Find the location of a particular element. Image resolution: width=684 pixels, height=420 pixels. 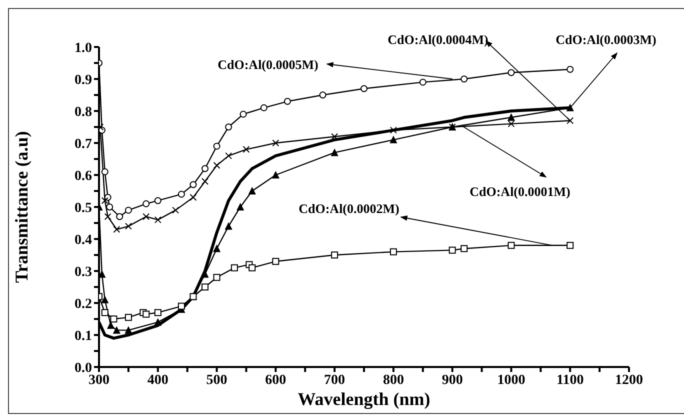

y-tick-label: 0.7 is located at coordinates (83, 144).